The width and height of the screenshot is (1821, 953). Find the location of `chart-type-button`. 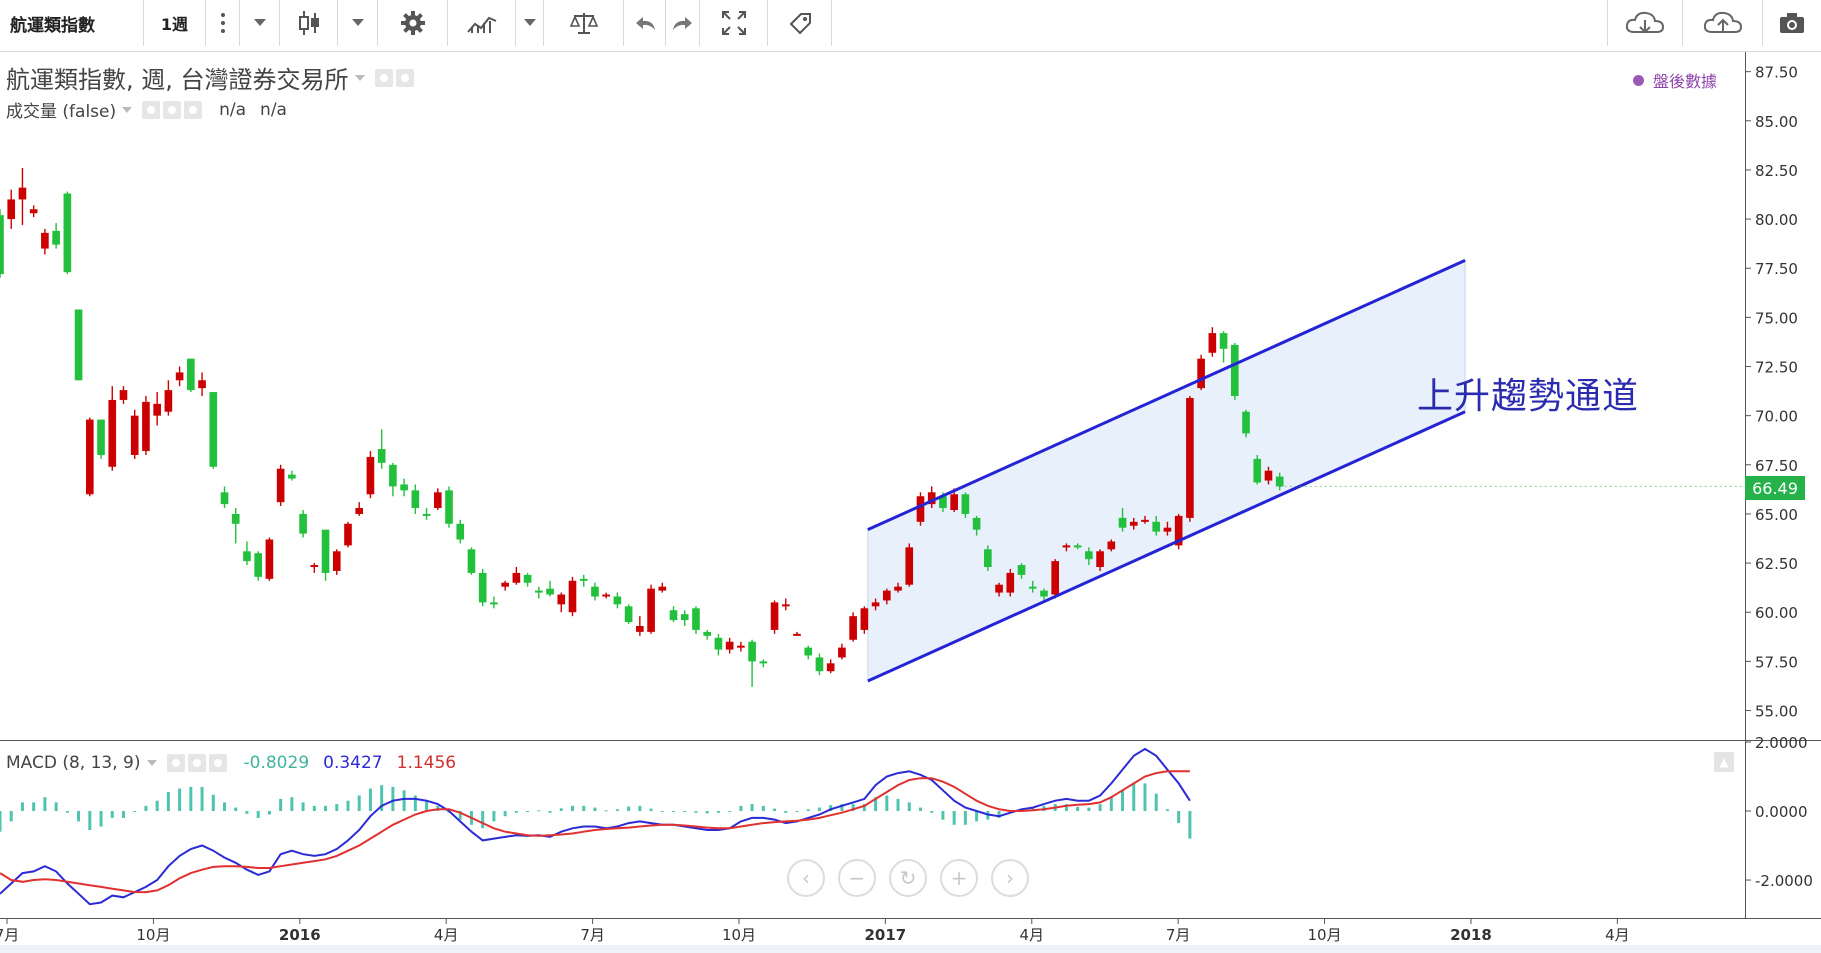

chart-type-button is located at coordinates (309, 23).